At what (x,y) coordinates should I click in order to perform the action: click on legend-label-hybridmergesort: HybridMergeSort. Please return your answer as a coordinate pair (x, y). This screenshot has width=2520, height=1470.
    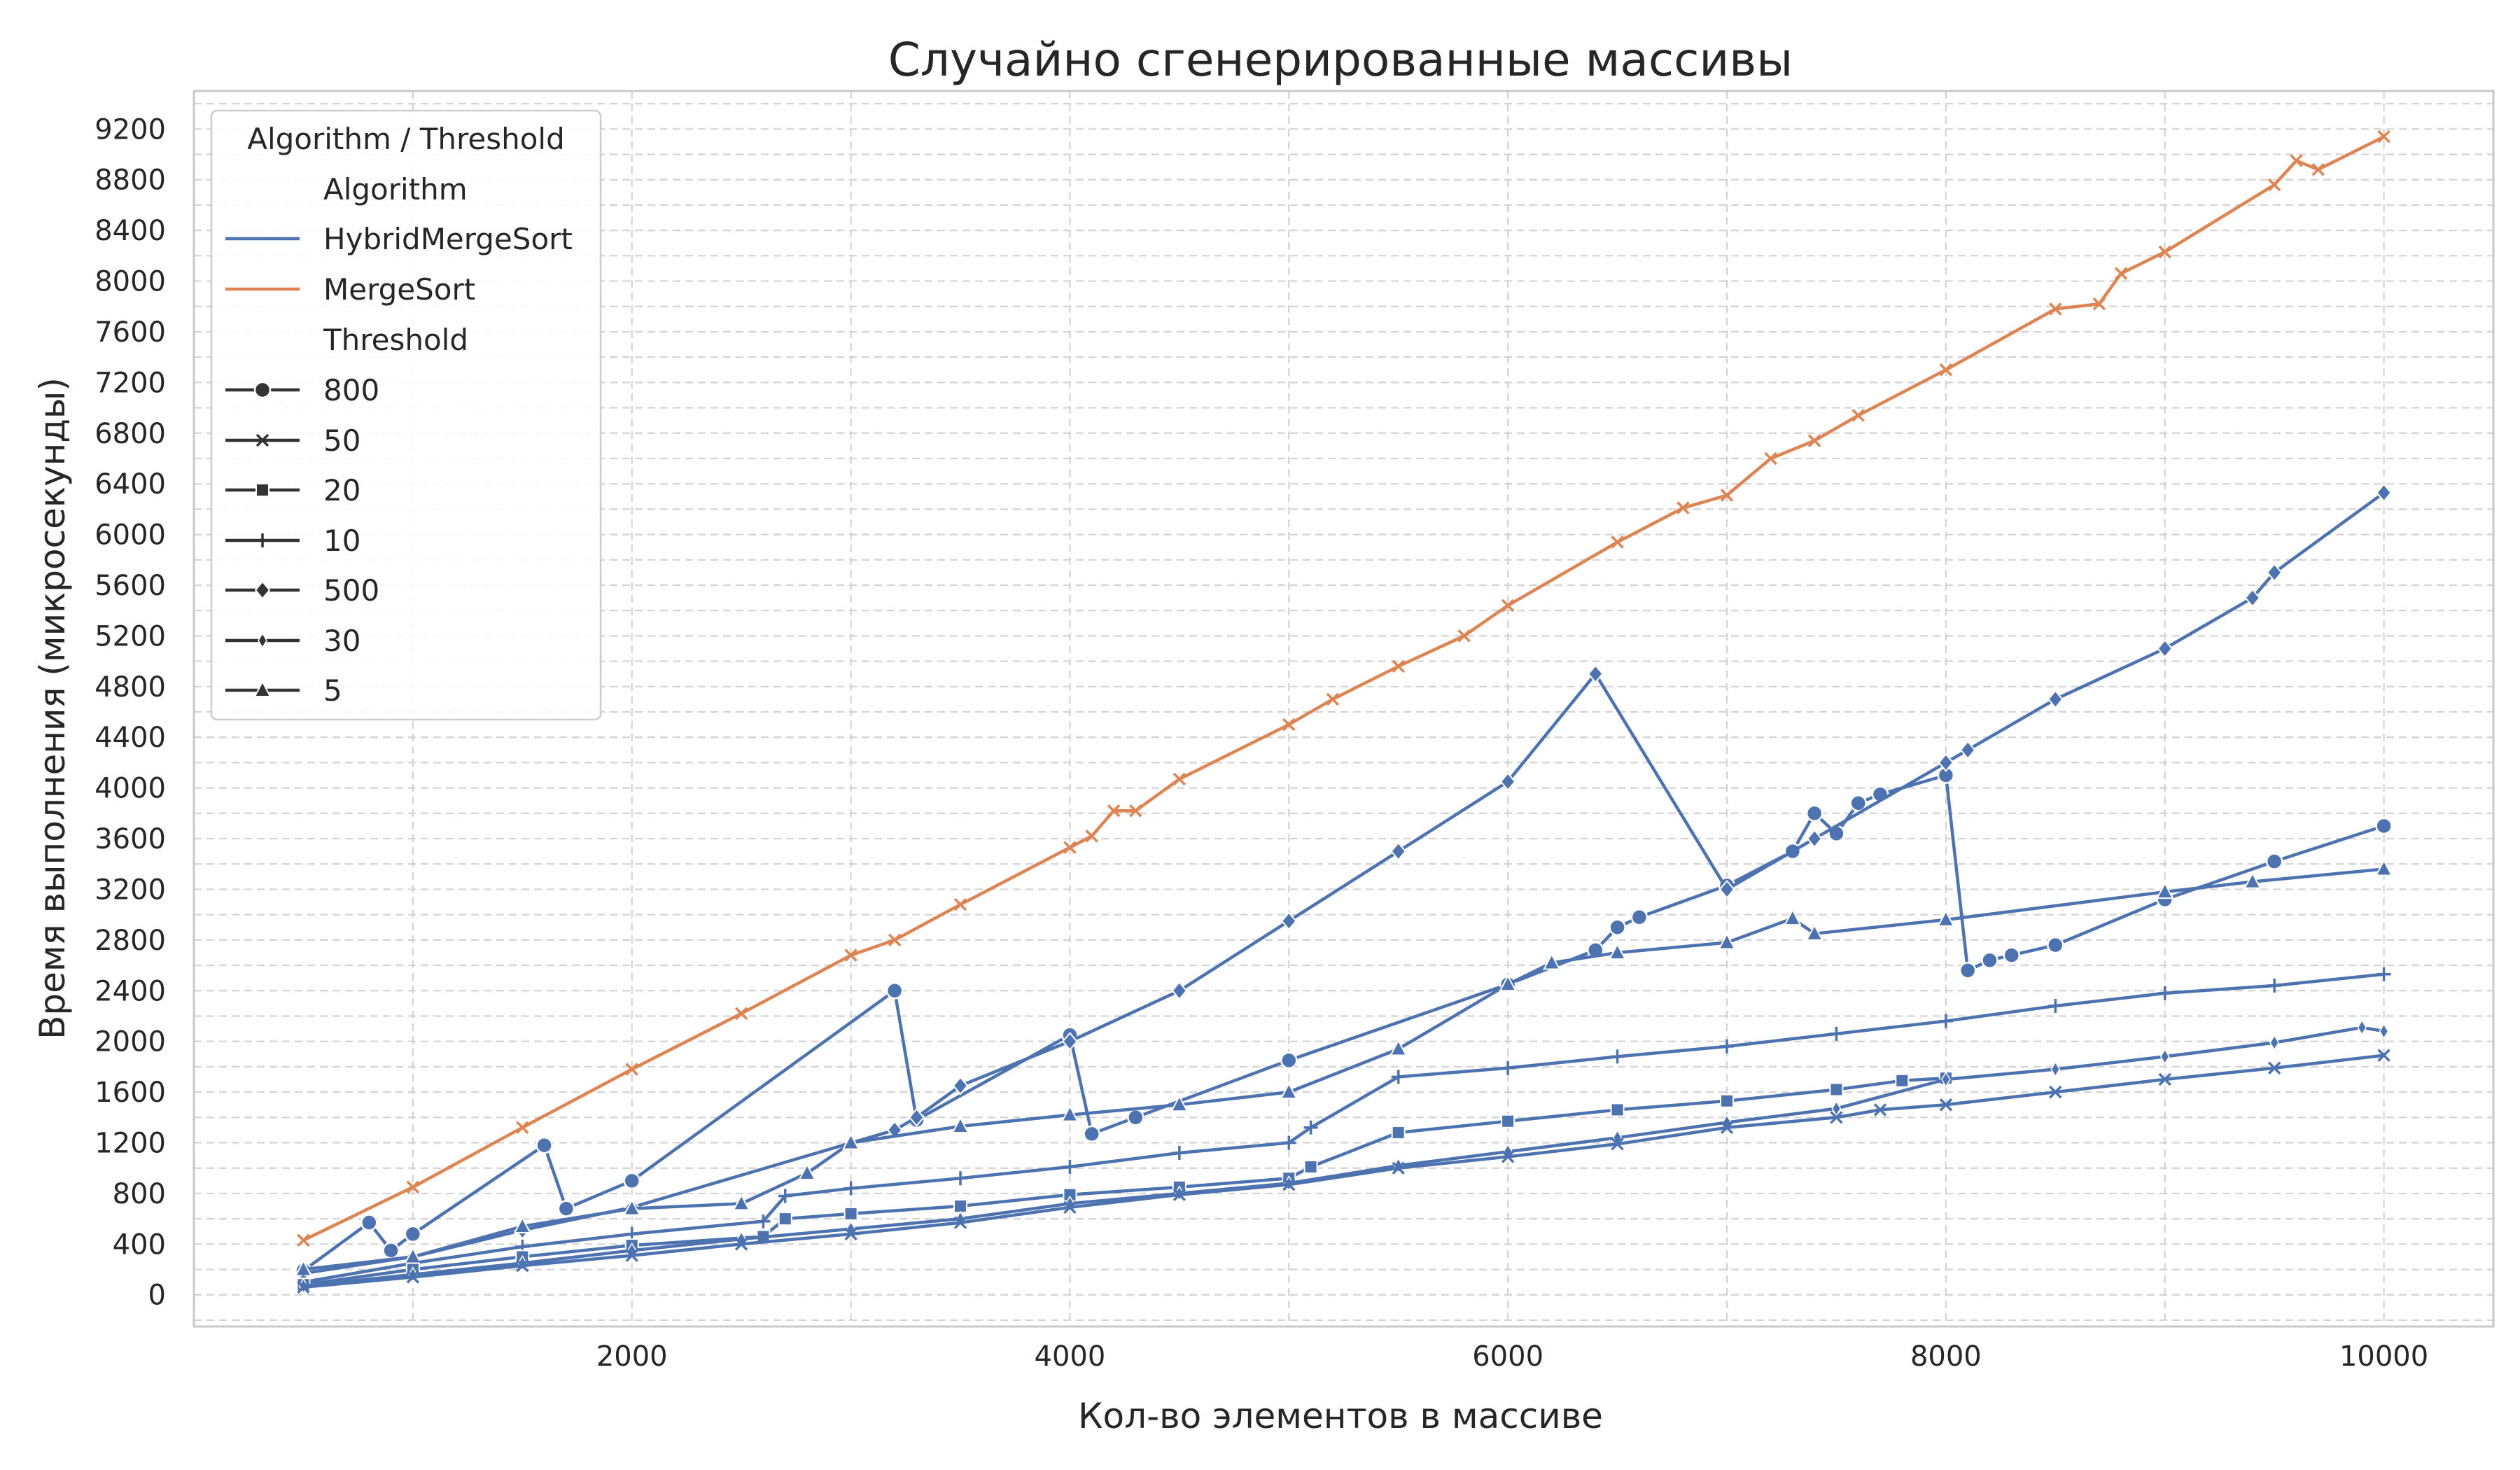
    Looking at the image, I should click on (448, 239).